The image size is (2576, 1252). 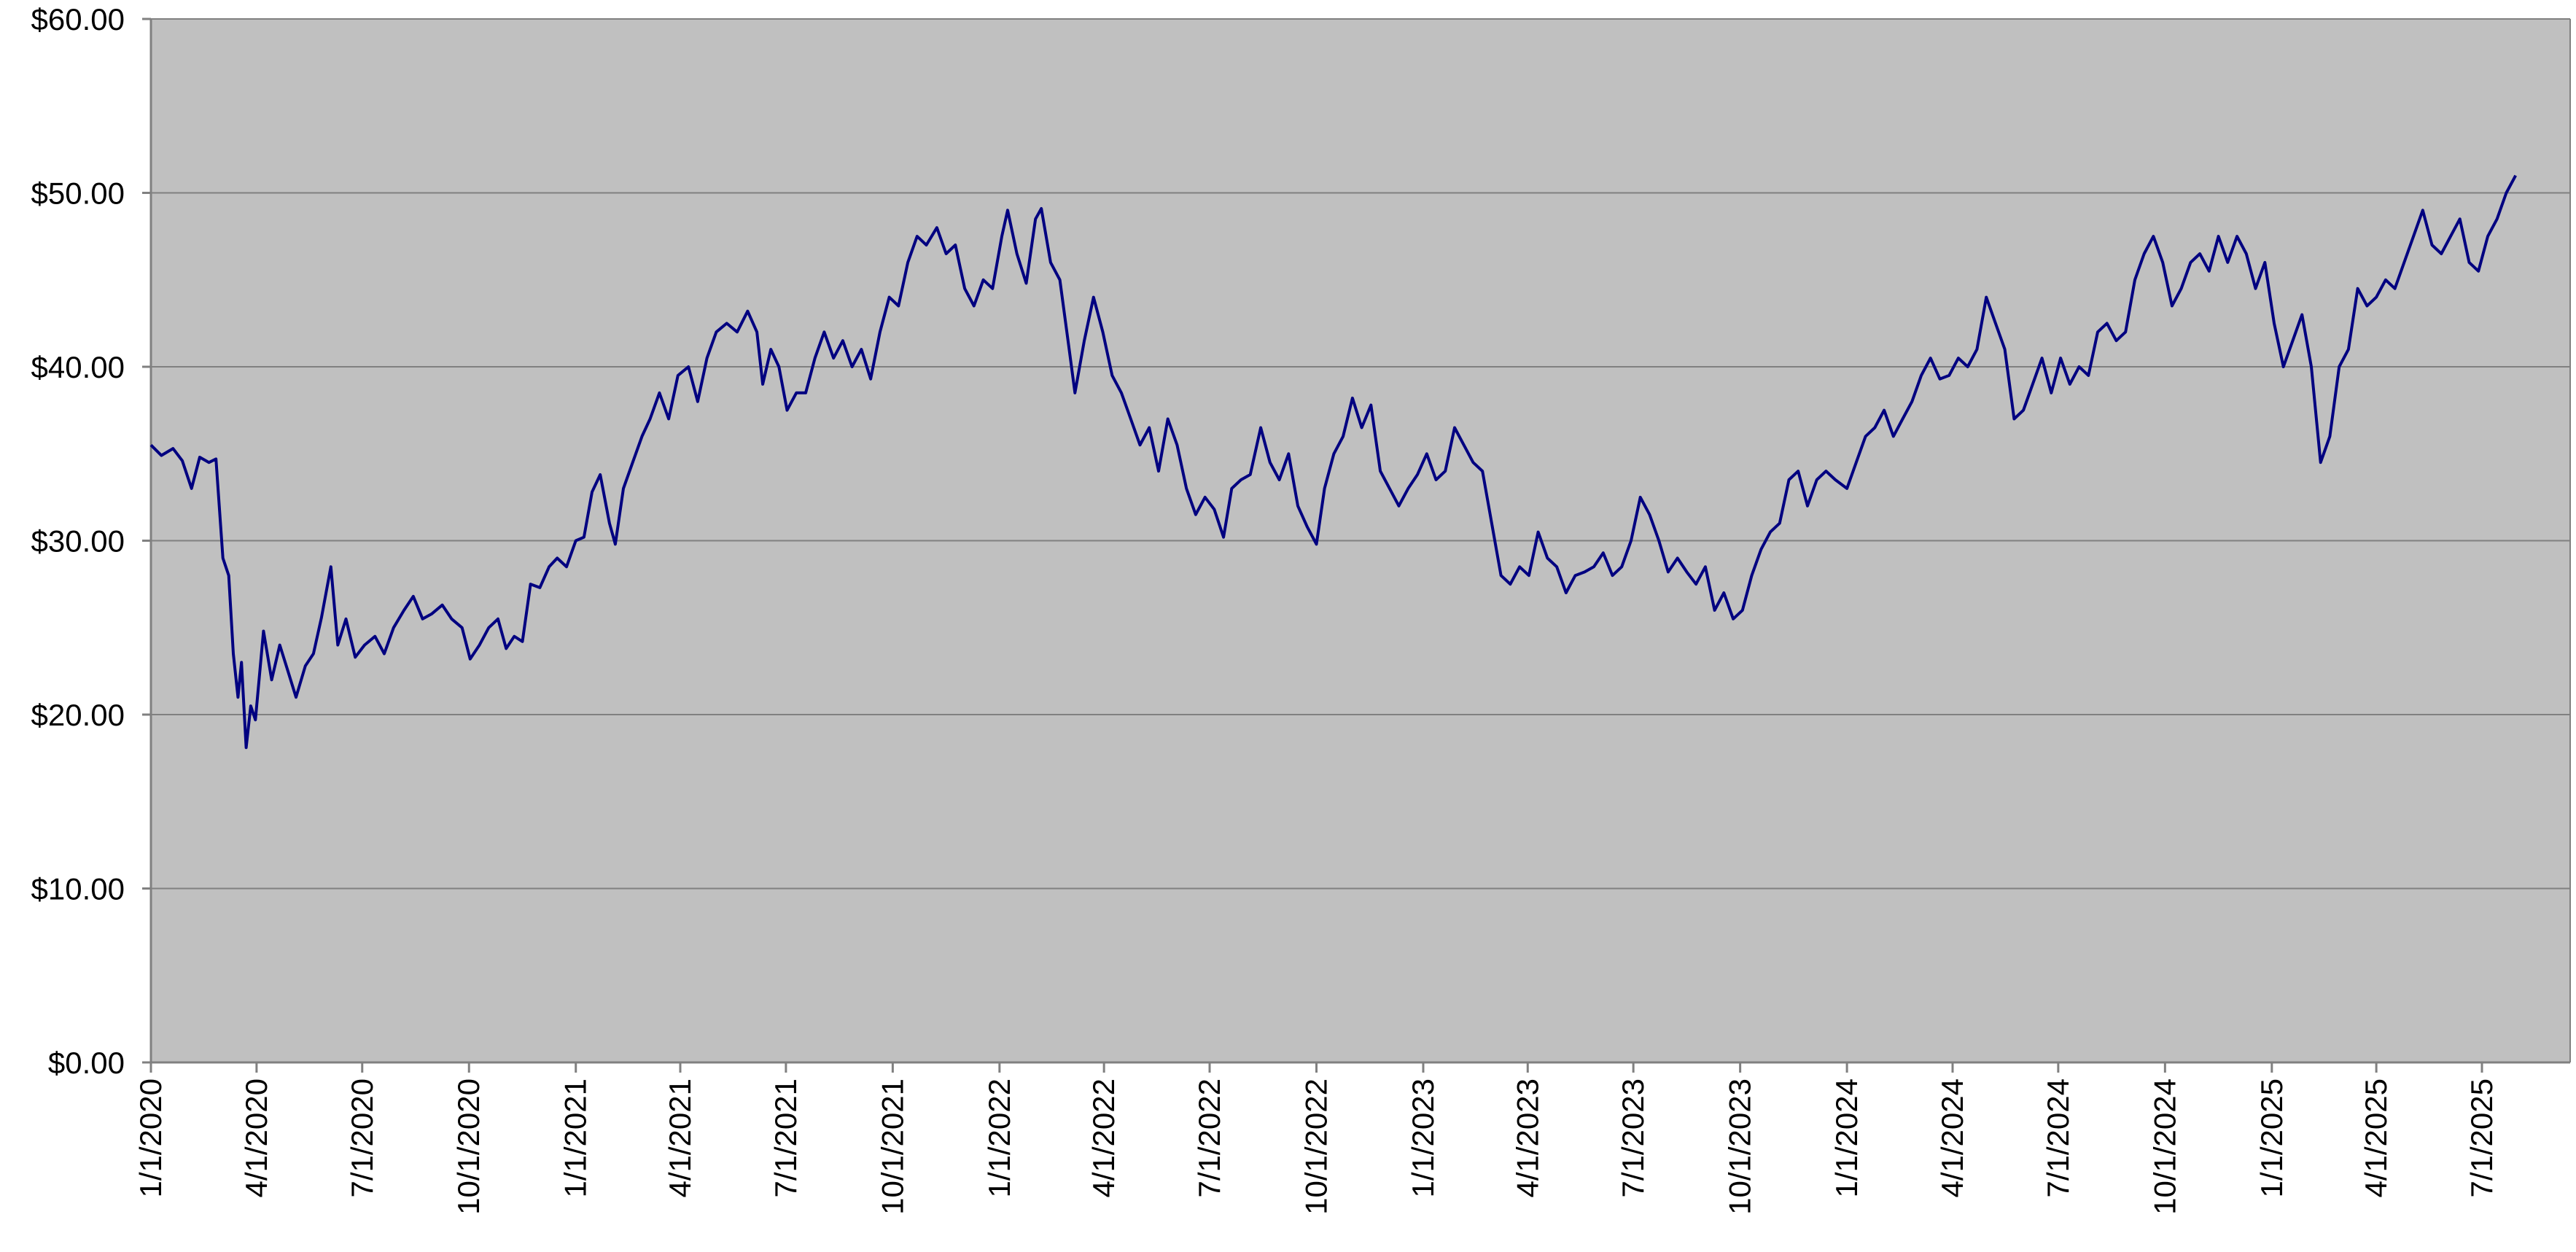 I want to click on x-tick-label: 7/1/2025, so click(x=2481, y=1138).